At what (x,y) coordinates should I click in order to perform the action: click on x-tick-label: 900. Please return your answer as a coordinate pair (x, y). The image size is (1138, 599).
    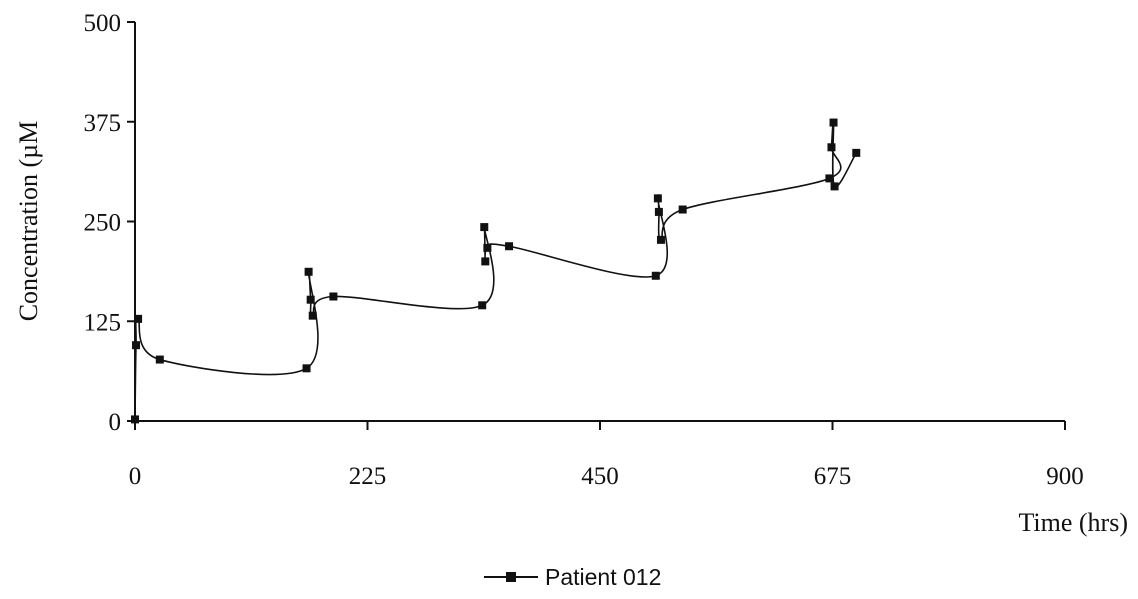
    Looking at the image, I should click on (1065, 476).